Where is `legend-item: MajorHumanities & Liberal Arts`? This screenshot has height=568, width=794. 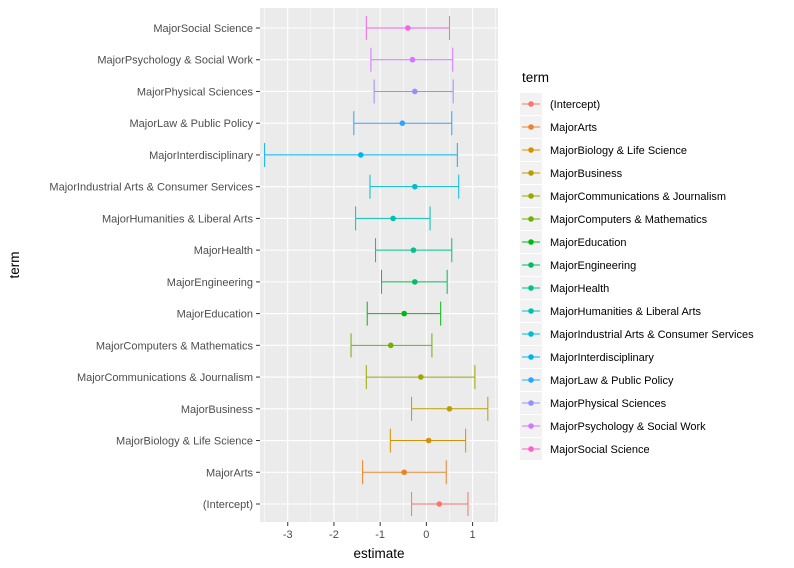
legend-item: MajorHumanities & Liberal Arts is located at coordinates (611, 311).